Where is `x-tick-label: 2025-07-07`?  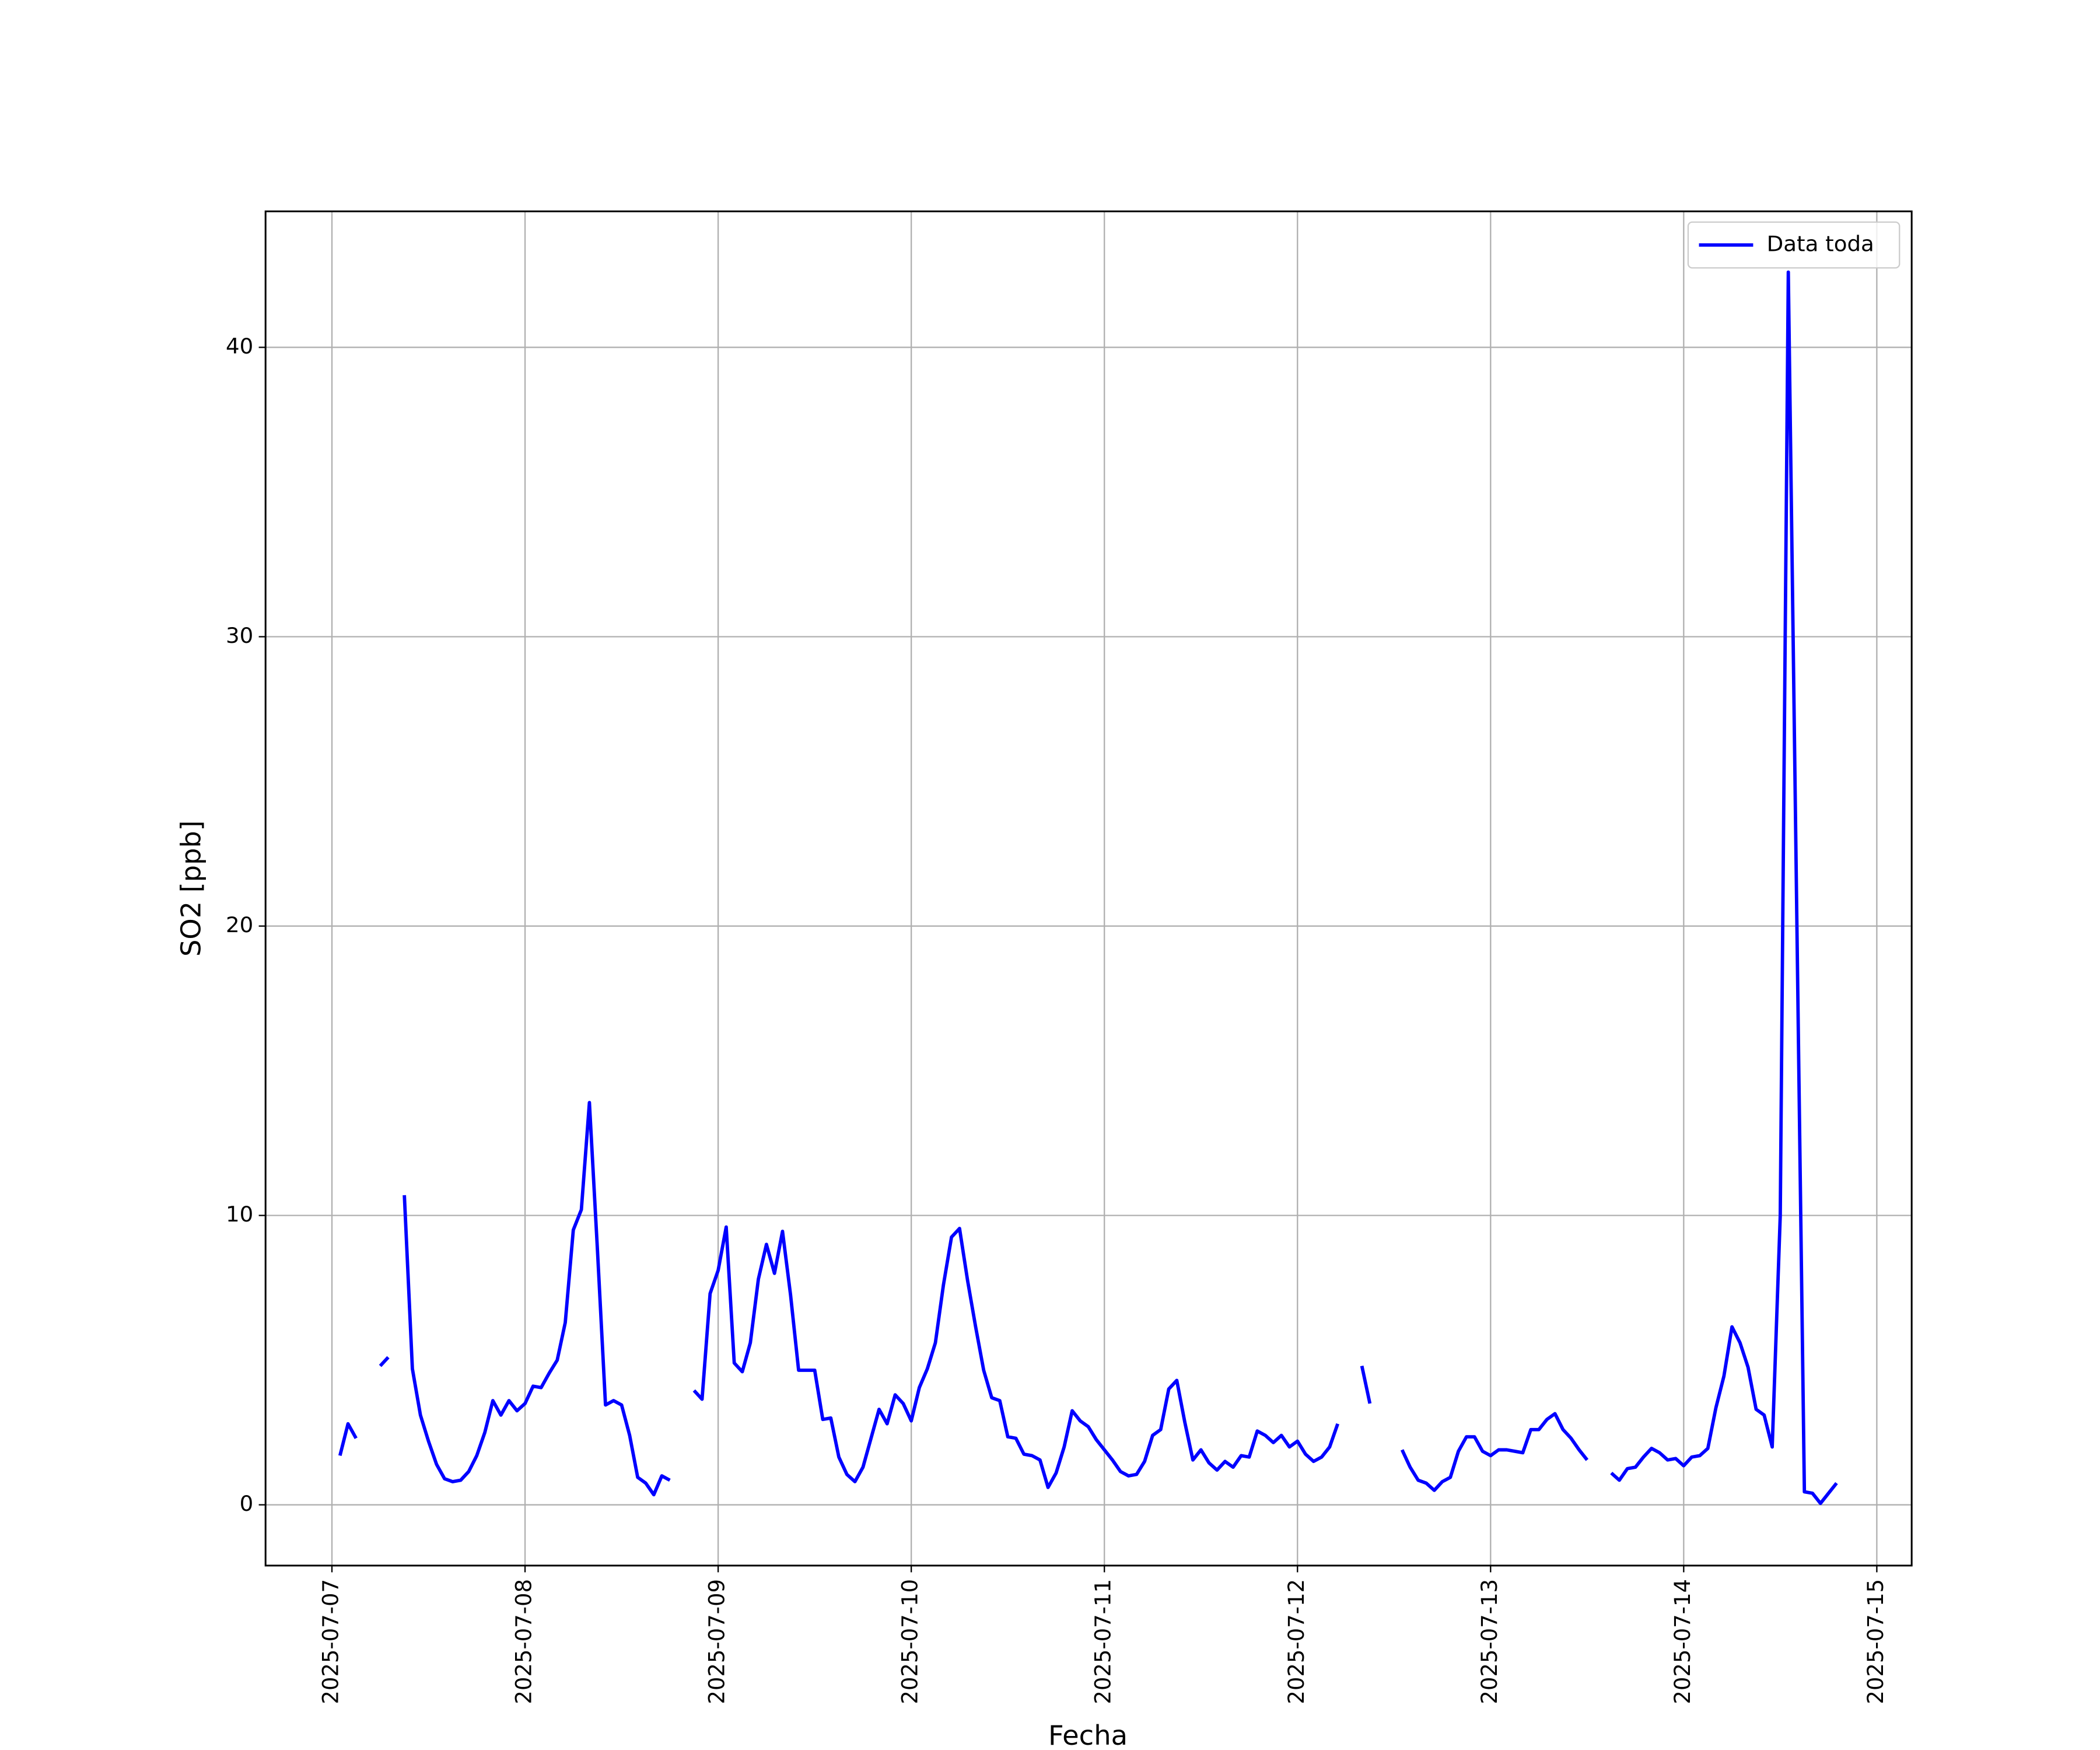
x-tick-label: 2025-07-07 is located at coordinates (330, 1641).